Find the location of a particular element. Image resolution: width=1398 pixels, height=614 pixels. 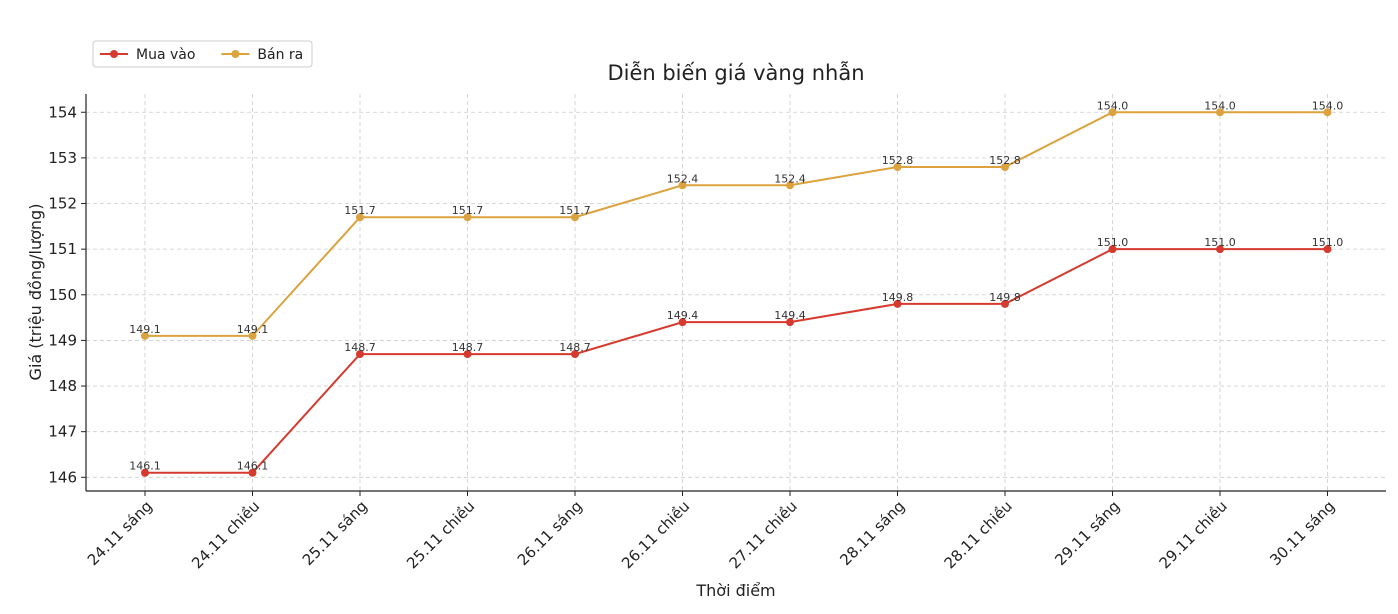

x-tick-label: 27.11 chiều is located at coordinates (763, 534).